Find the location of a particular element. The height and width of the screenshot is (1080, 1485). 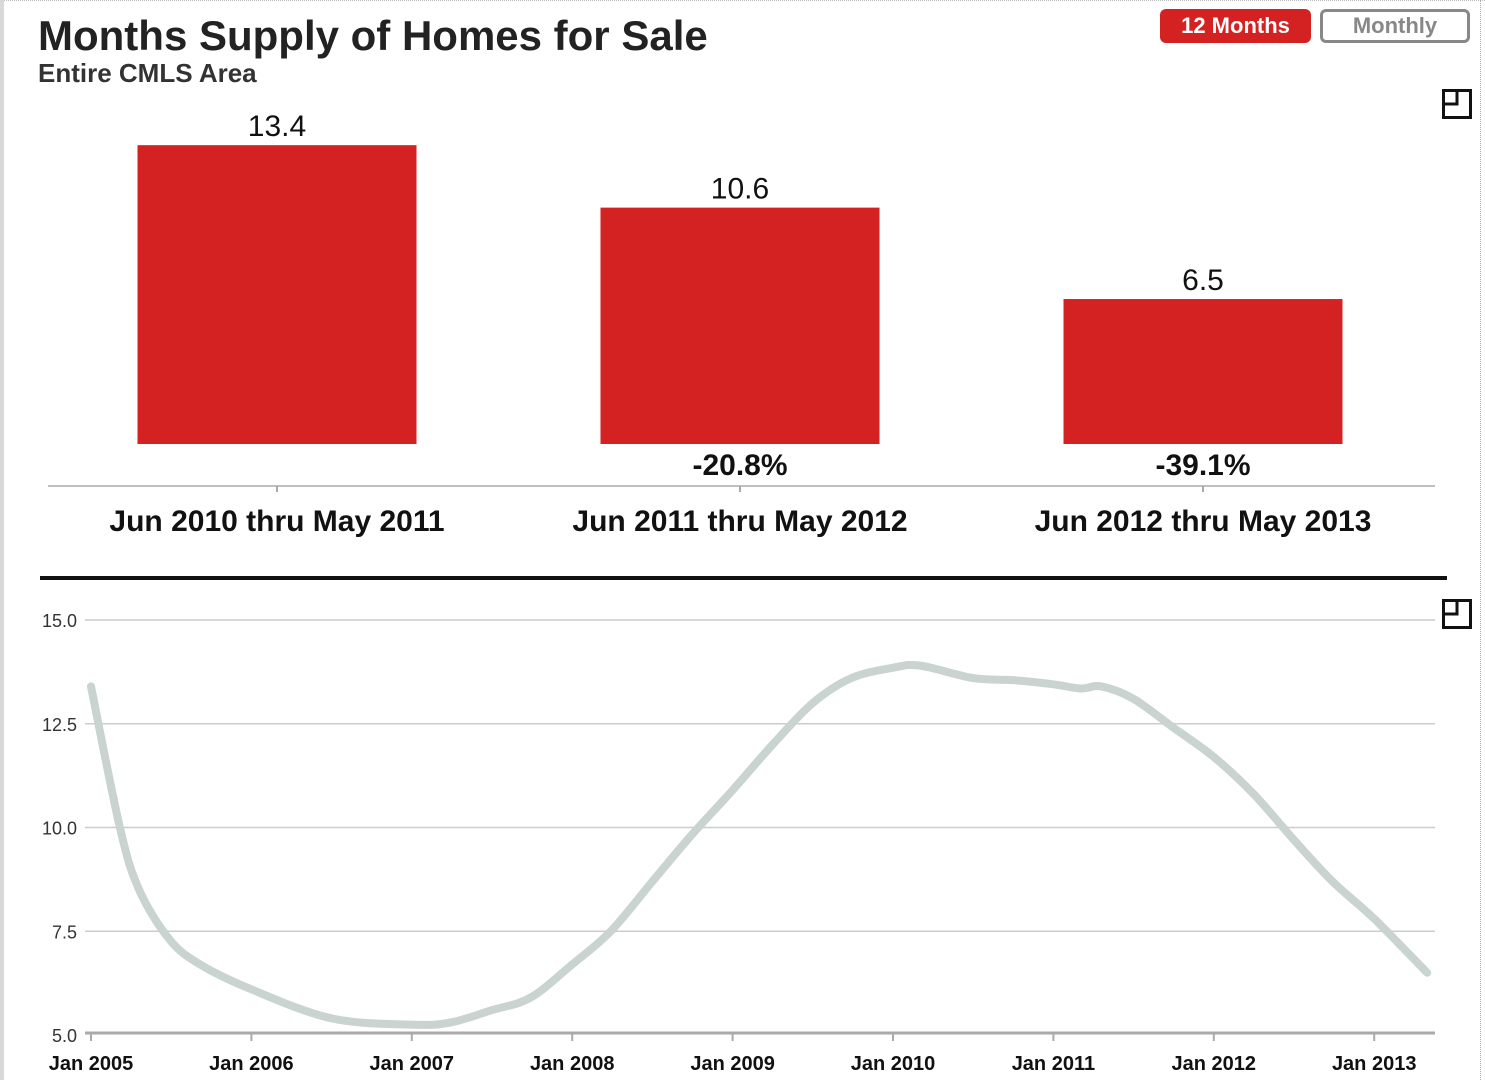

bar-value-label: 10.6 is located at coordinates (740, 189).